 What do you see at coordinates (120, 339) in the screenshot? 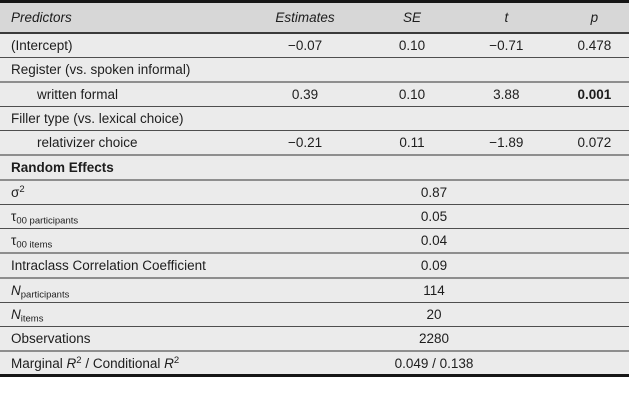
I see `random-effect-label: Observations` at bounding box center [120, 339].